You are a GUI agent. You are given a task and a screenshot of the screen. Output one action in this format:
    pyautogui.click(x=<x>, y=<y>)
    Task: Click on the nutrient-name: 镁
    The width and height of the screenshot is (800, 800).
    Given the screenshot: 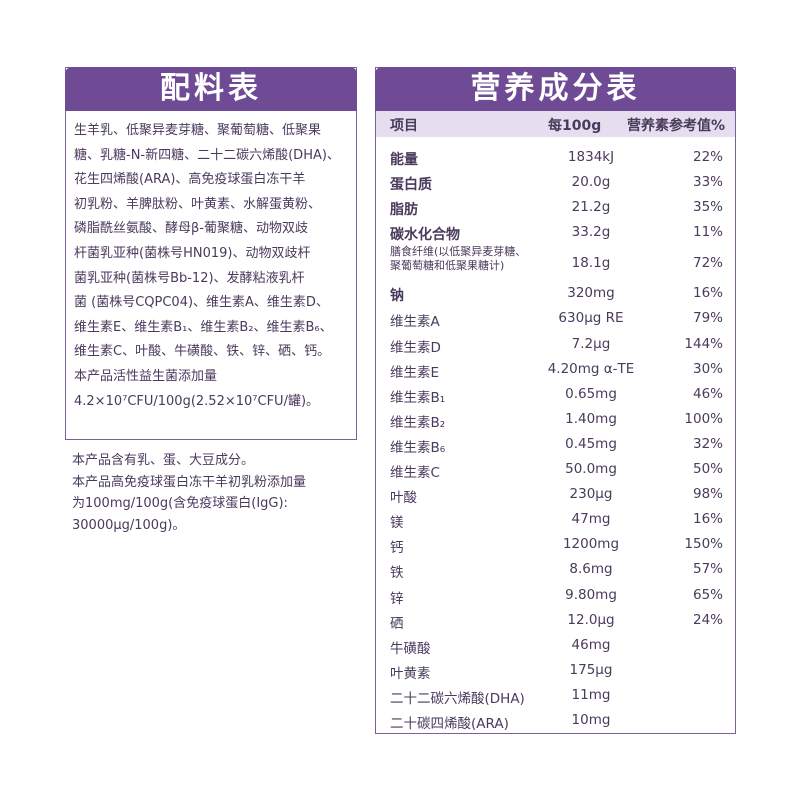 What is the action you would take?
    pyautogui.click(x=397, y=523)
    